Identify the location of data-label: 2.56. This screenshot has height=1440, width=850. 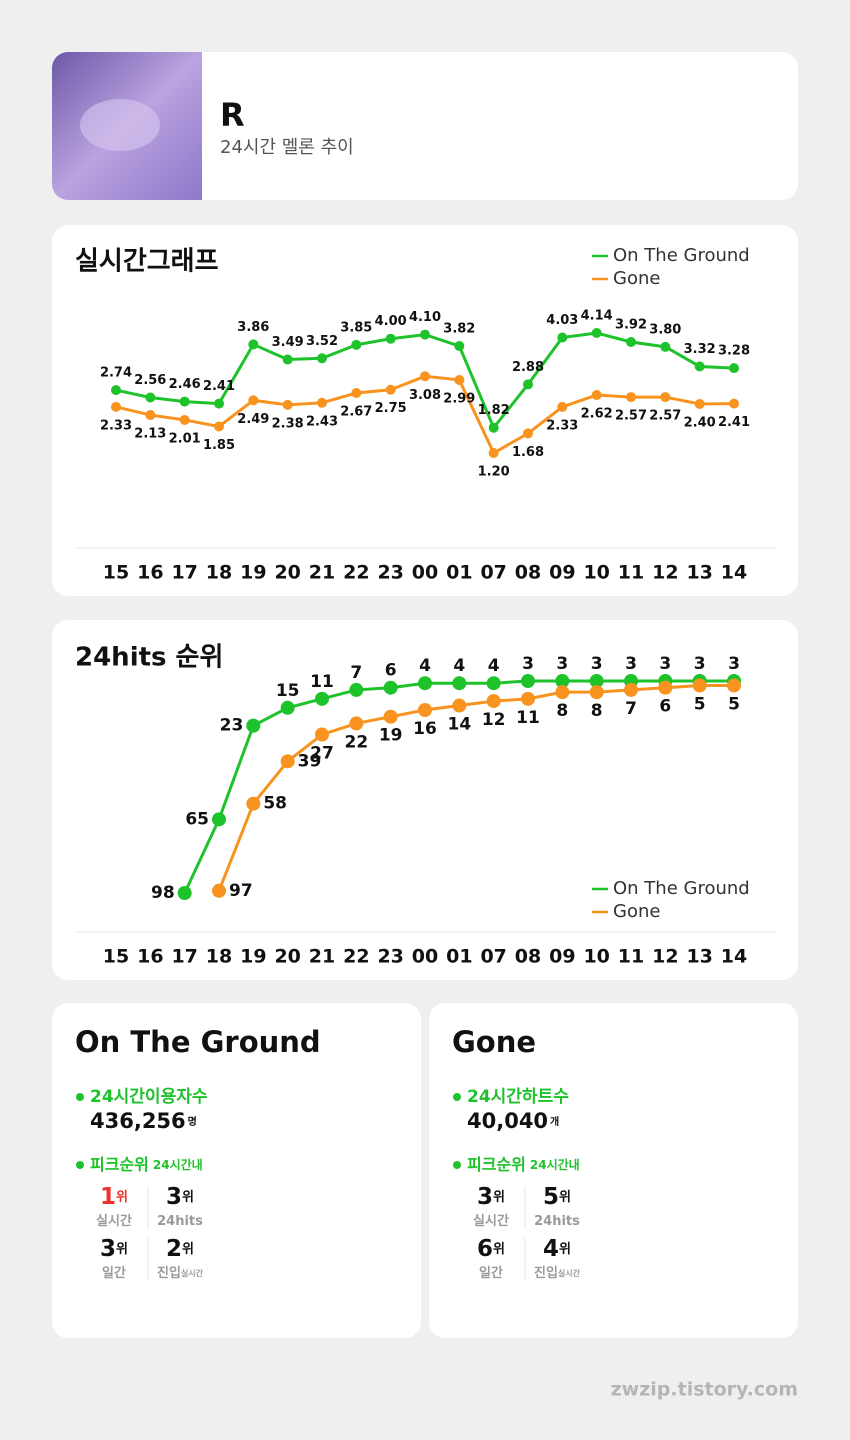
(150, 380).